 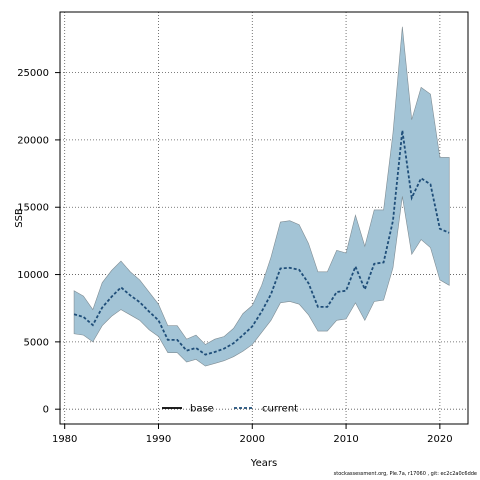 I want to click on x-tick-label: 2000, so click(x=252, y=439).